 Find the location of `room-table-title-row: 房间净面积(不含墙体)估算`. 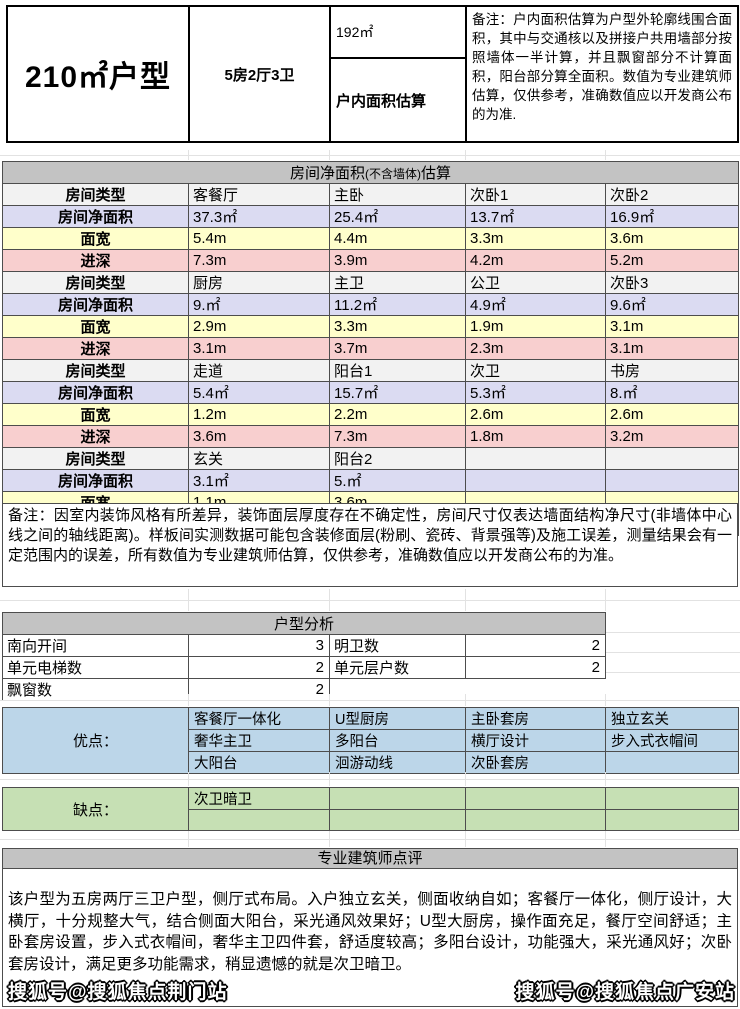

room-table-title-row: 房间净面积(不含墙体)估算 is located at coordinates (370, 172).